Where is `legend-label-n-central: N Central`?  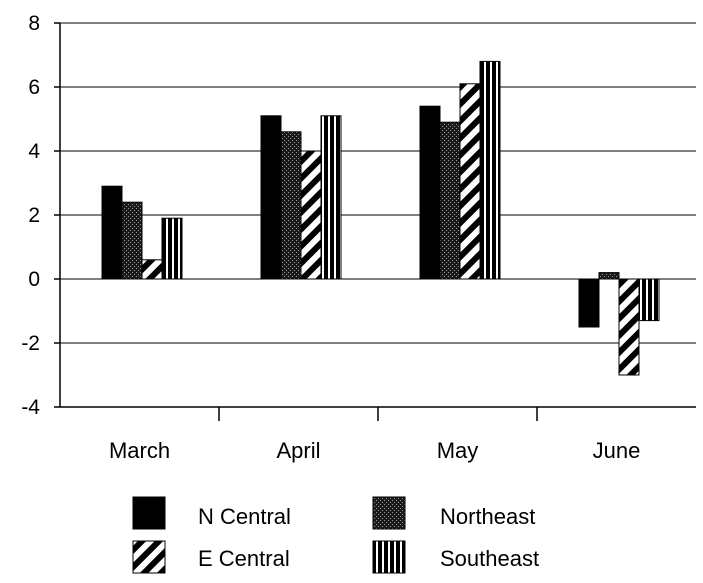
legend-label-n-central: N Central is located at coordinates (244, 516).